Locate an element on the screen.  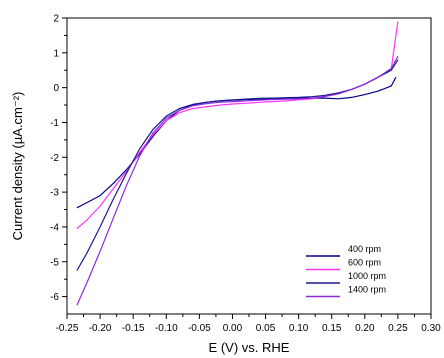
y-tick-label: -5 is located at coordinates (54, 262).